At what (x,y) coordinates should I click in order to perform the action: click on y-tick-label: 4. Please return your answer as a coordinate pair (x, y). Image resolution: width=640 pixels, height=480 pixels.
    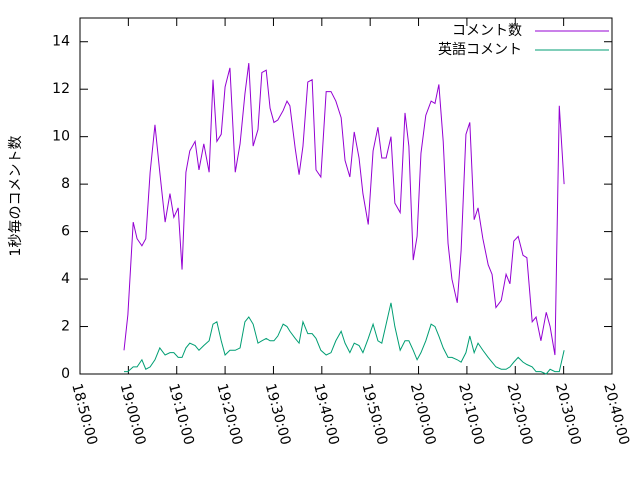
    Looking at the image, I should click on (65, 279).